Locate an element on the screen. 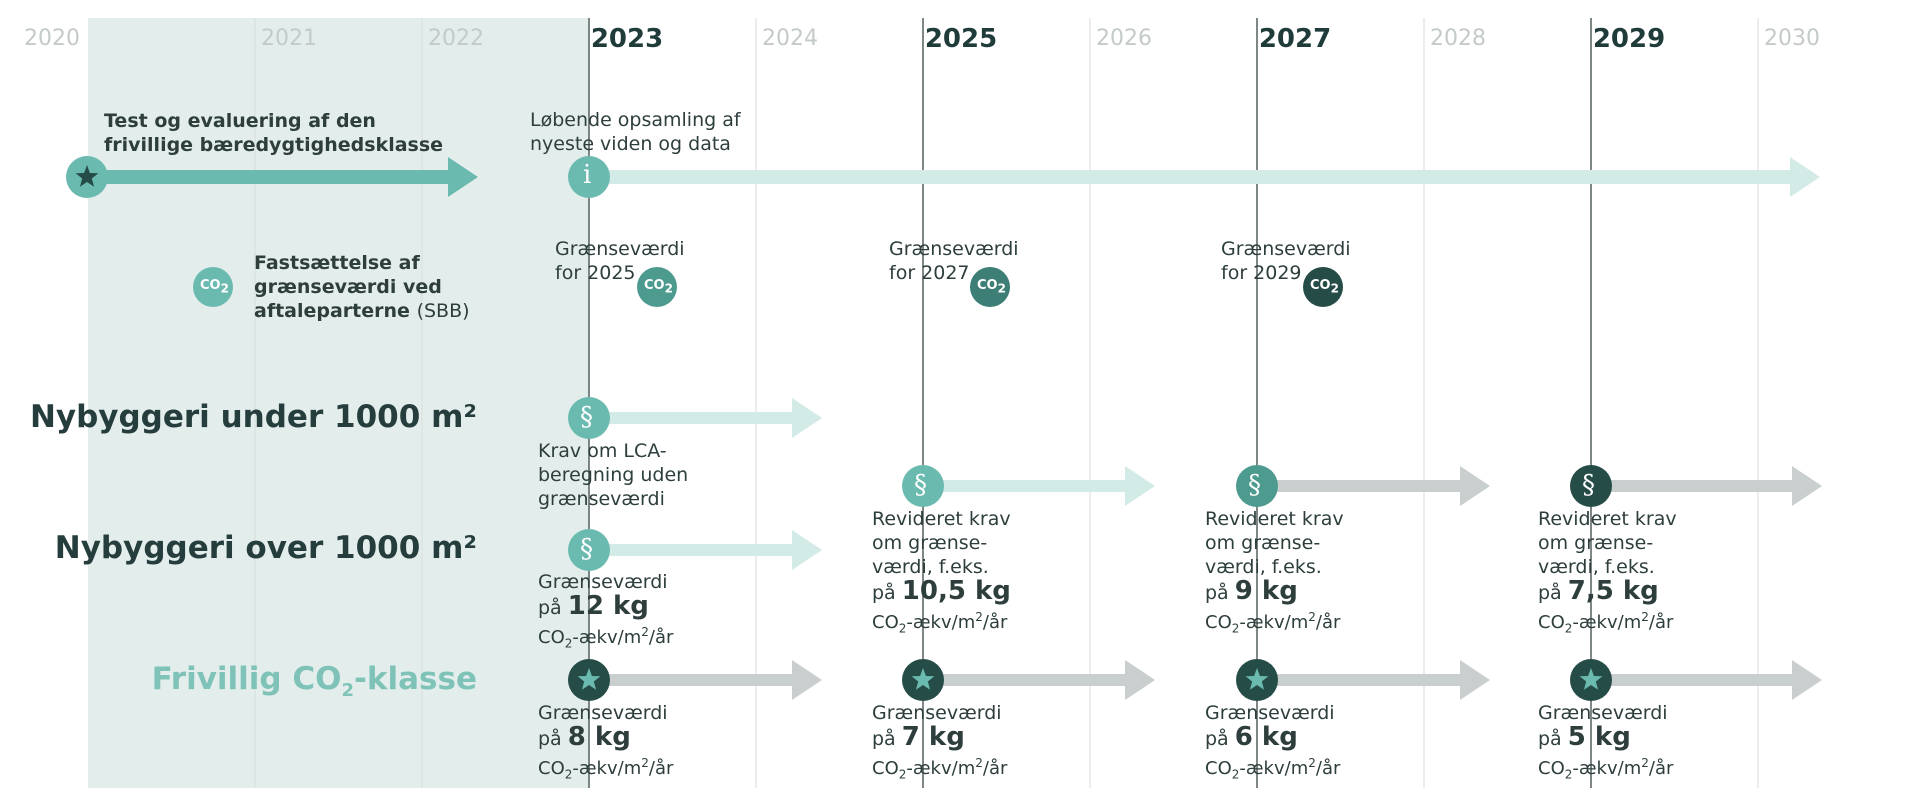 Image resolution: width=1920 pixels, height=811 pixels. test-arrow-shaft is located at coordinates (265, 177).